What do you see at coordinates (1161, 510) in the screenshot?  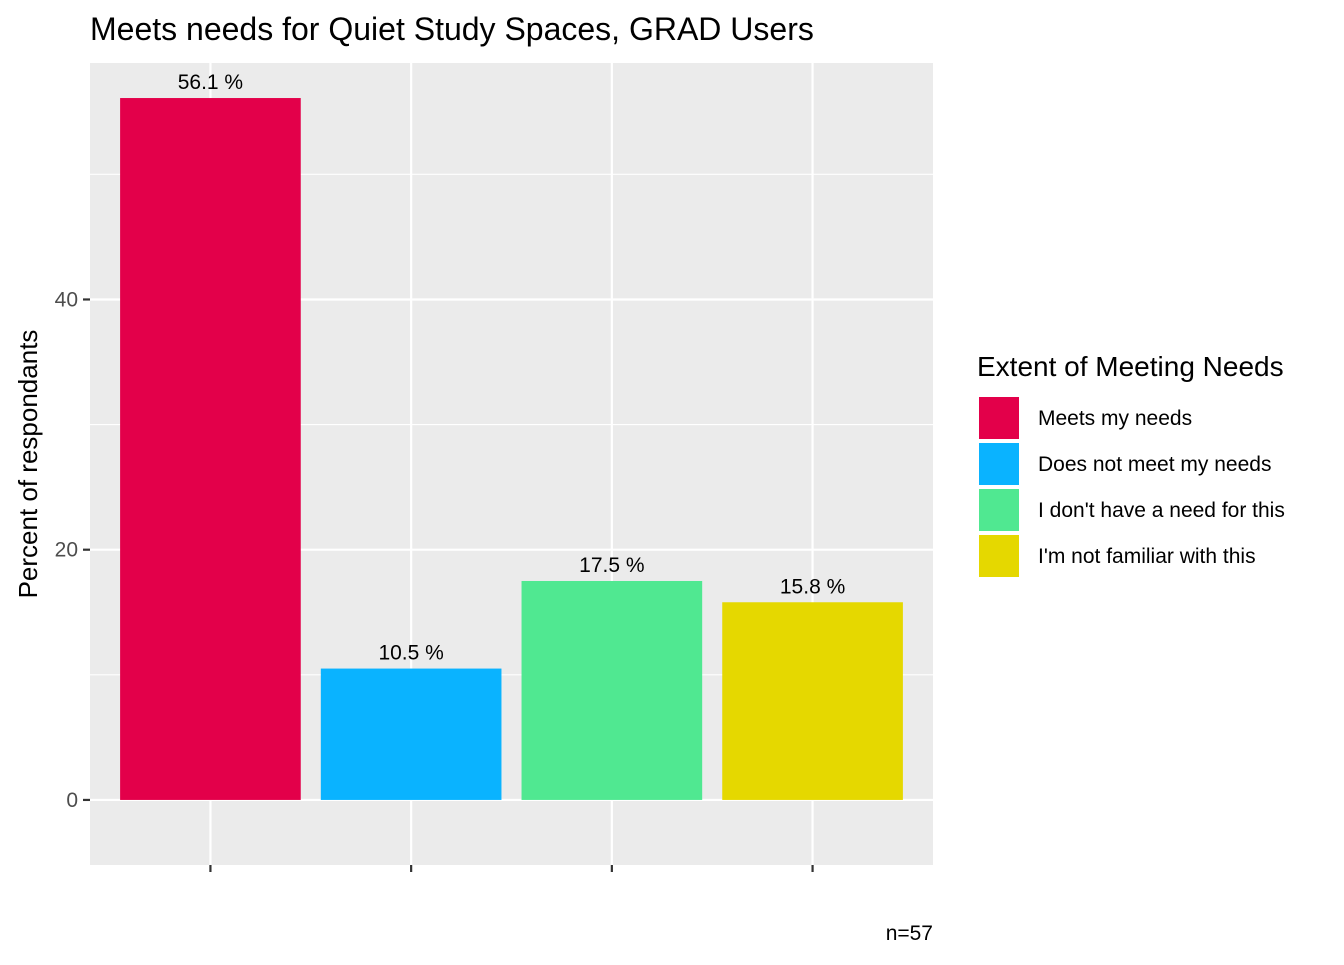 I see `legend-label: I don't have a need for this` at bounding box center [1161, 510].